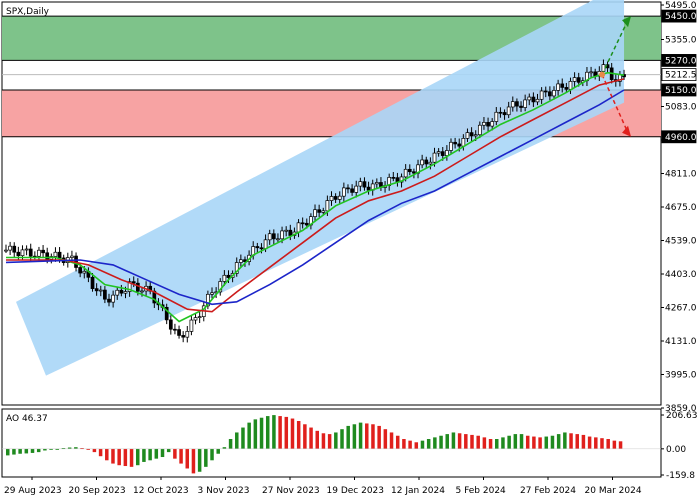 This screenshot has width=700, height=500. Describe the element at coordinates (291, 491) in the screenshot. I see `x-tick-label: 27 Nov 2023` at that location.